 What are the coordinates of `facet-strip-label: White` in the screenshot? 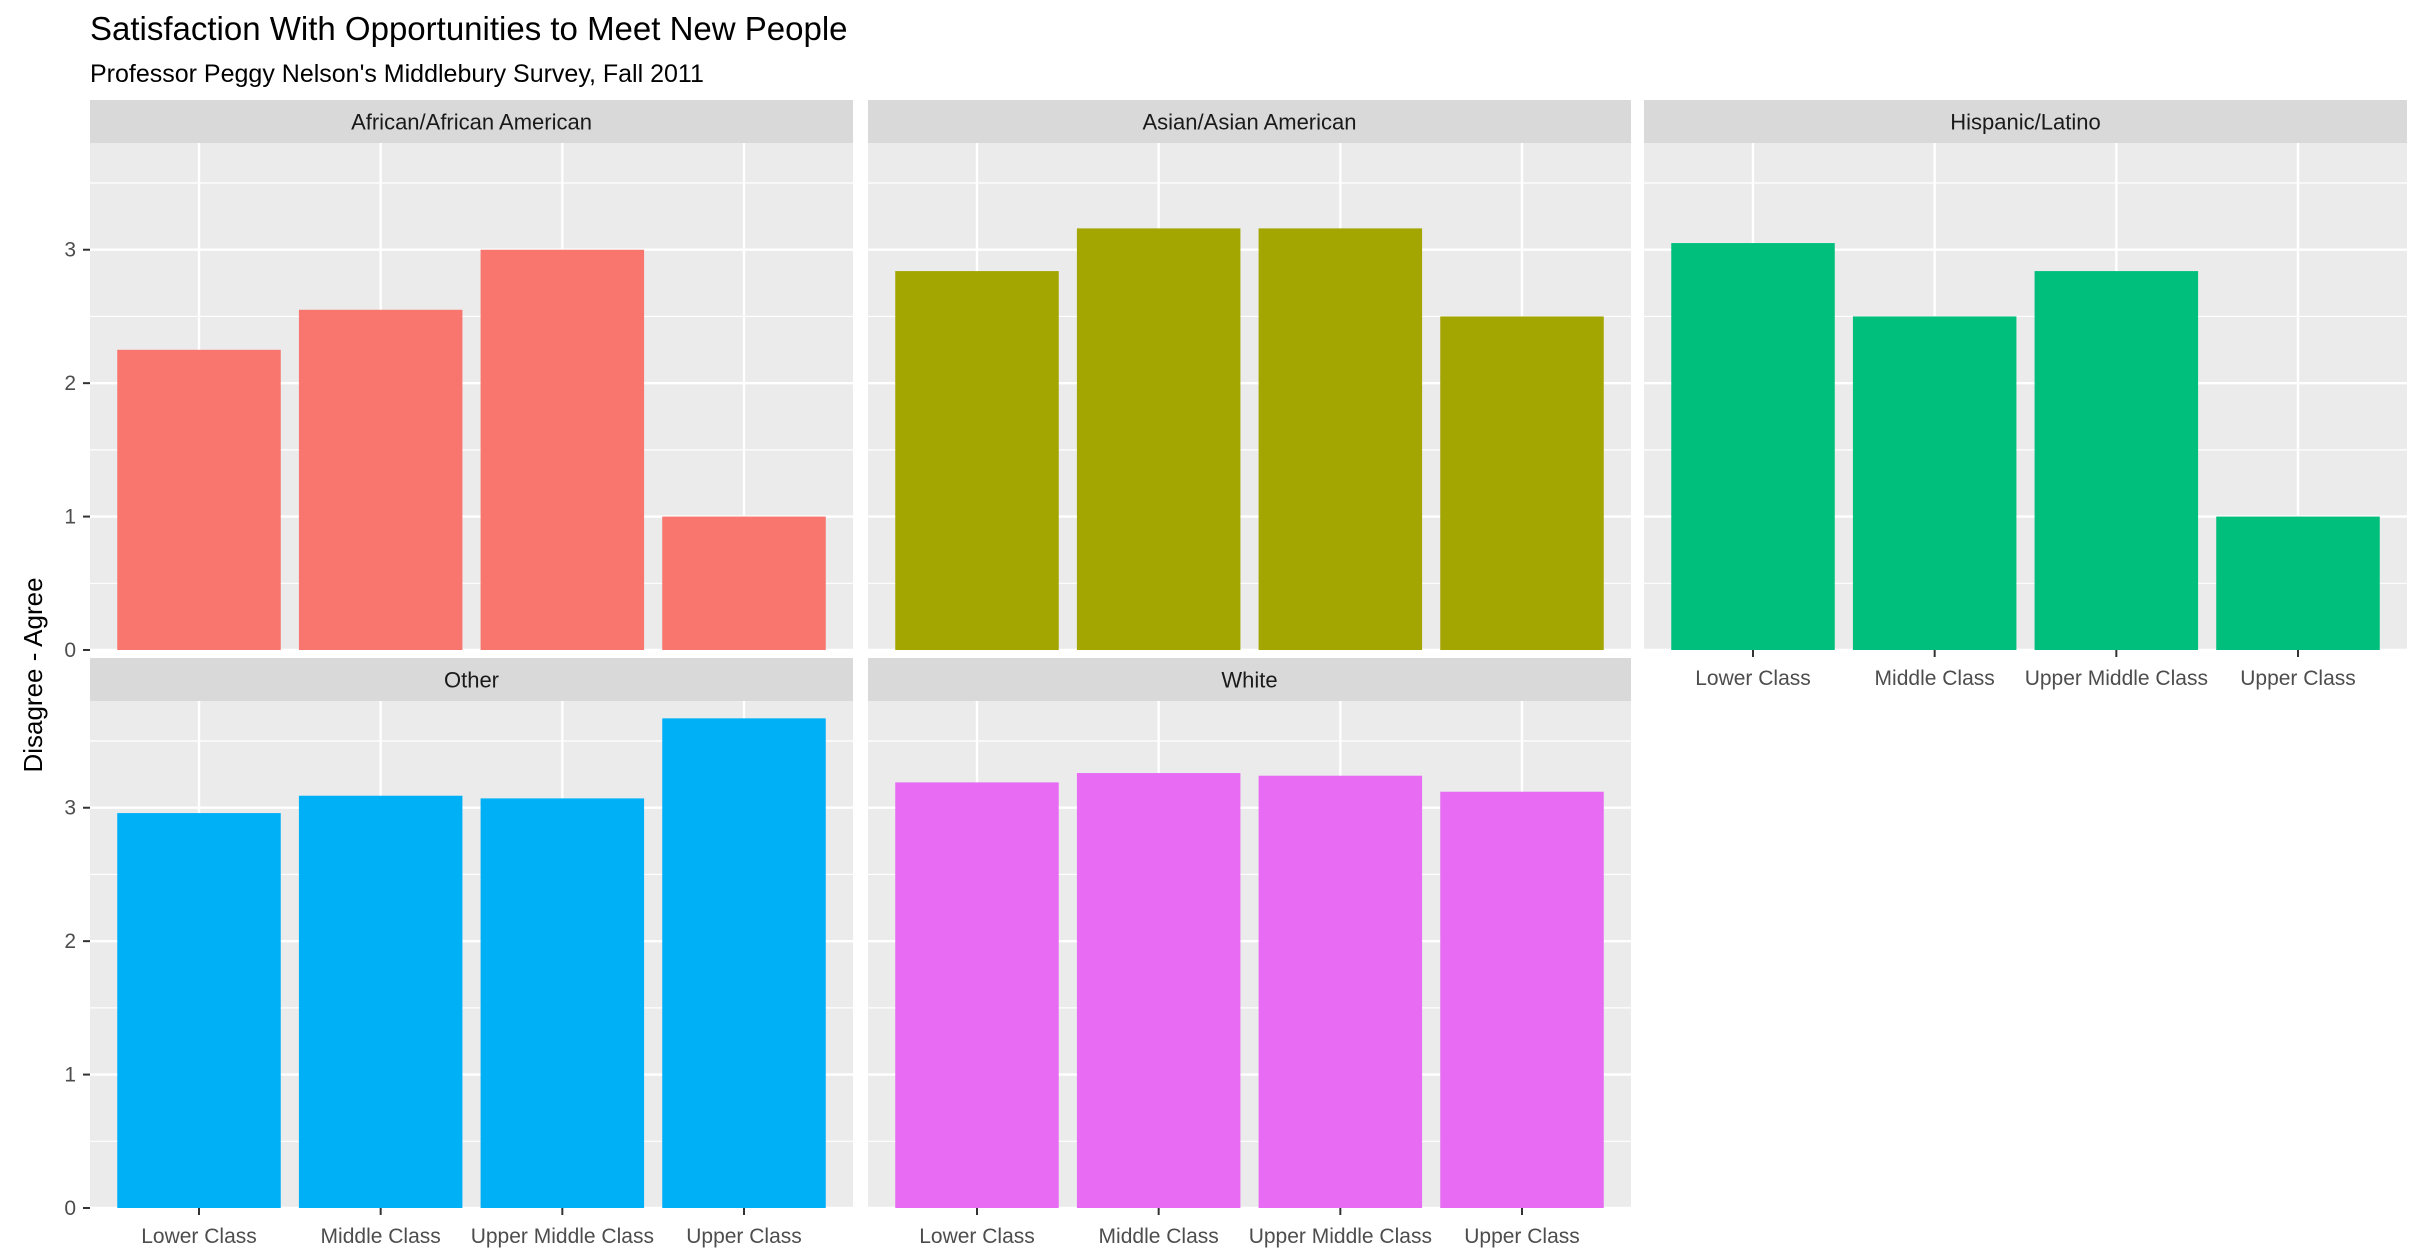 It's located at (1249, 680).